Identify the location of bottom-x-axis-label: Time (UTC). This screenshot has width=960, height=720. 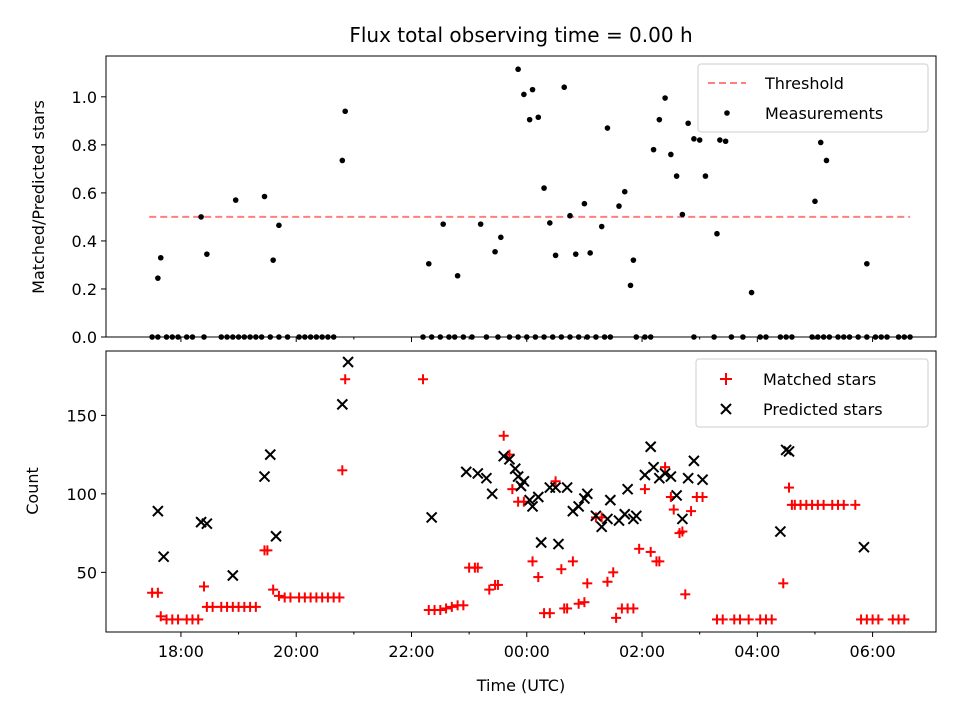
(520, 685).